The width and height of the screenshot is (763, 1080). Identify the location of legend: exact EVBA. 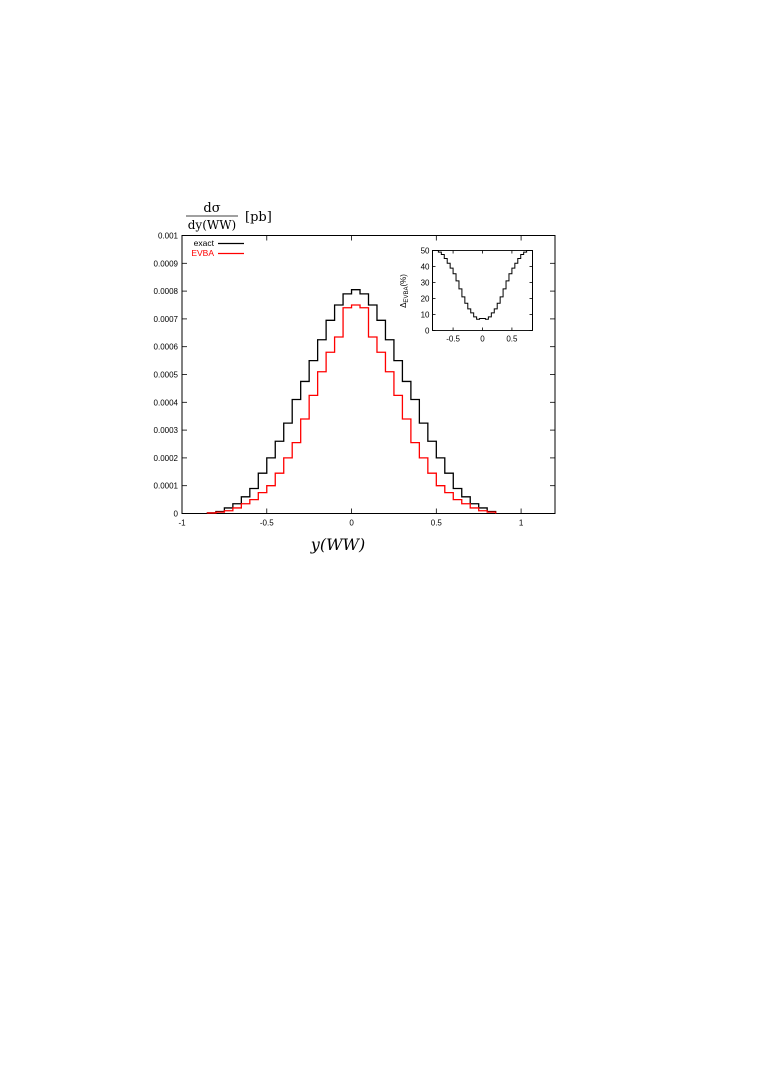
(217, 248).